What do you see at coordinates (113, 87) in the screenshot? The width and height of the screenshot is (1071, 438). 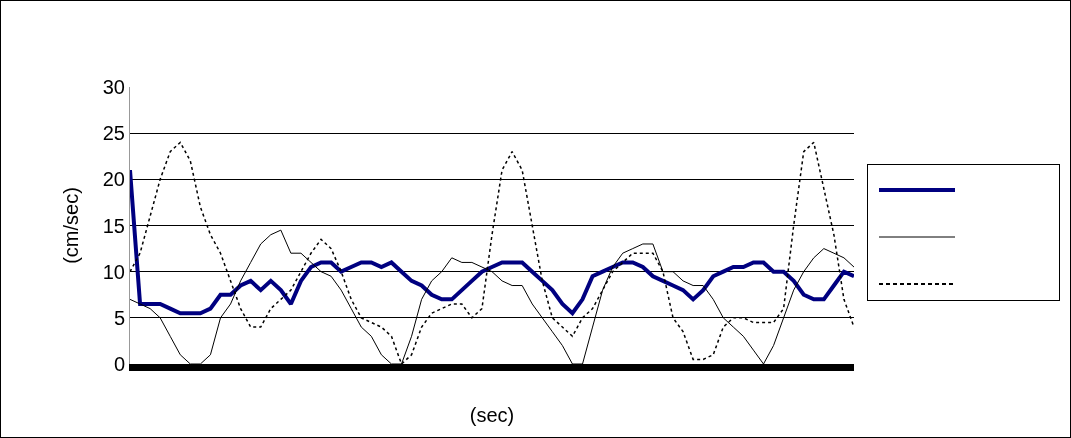 I see `y-tick-label: 30` at bounding box center [113, 87].